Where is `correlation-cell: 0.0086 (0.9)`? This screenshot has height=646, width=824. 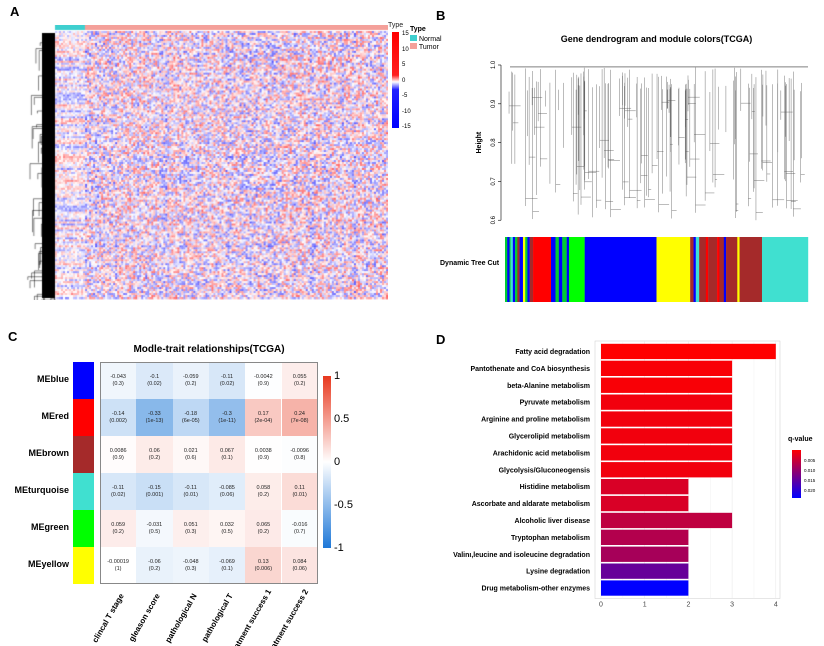 correlation-cell: 0.0086 (0.9) is located at coordinates (118, 454).